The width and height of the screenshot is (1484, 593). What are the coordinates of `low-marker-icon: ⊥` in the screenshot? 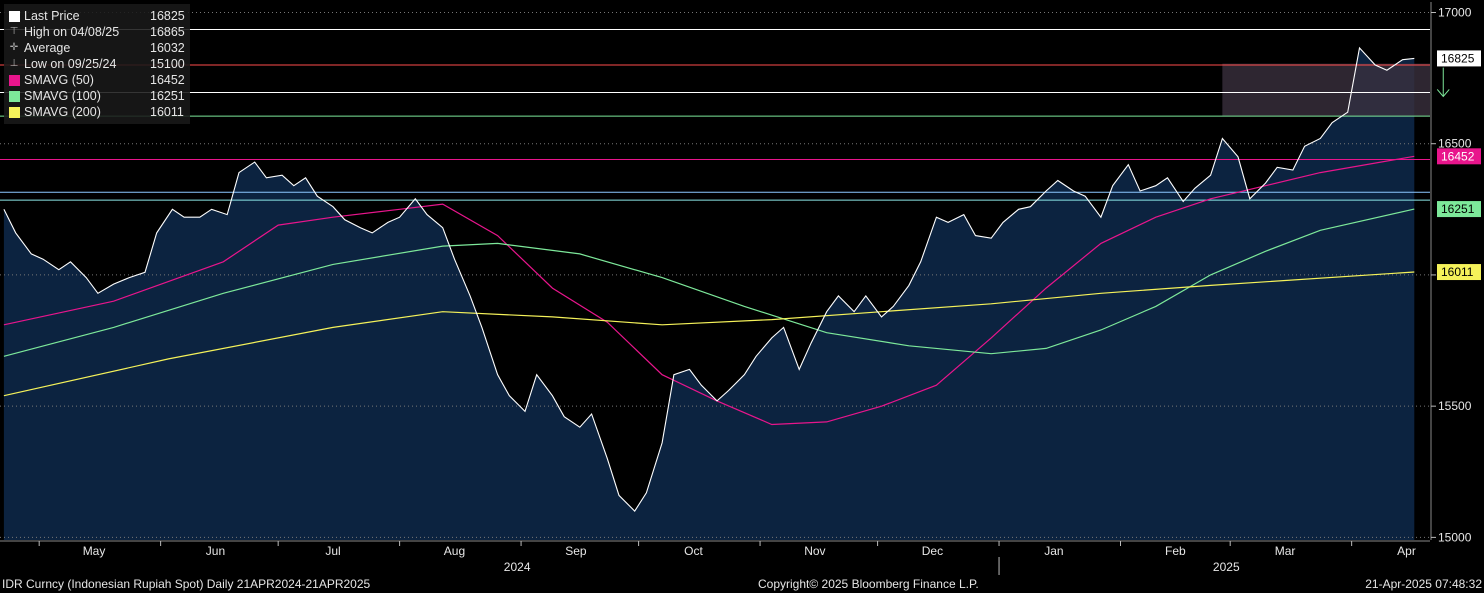 It's located at (14, 63).